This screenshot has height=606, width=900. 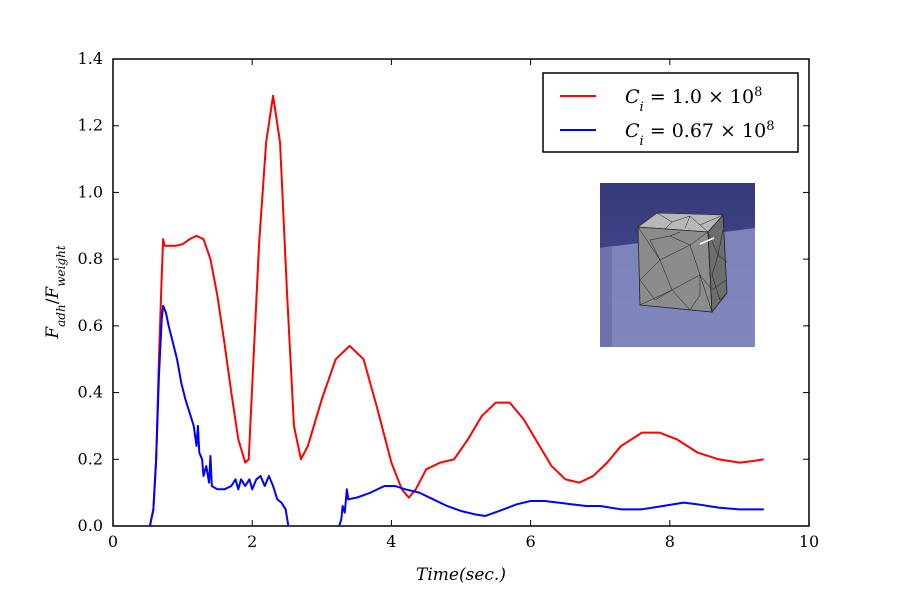 I want to click on y-tick-label: 0.4, so click(x=90, y=392).